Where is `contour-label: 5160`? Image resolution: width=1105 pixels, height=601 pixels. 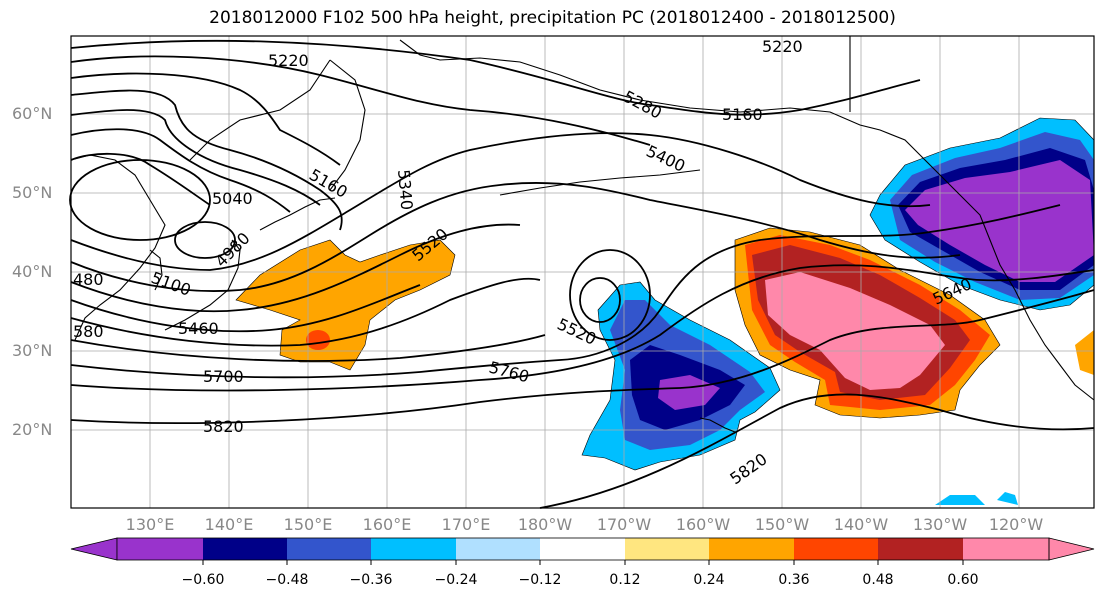
contour-label: 5160 is located at coordinates (742, 114).